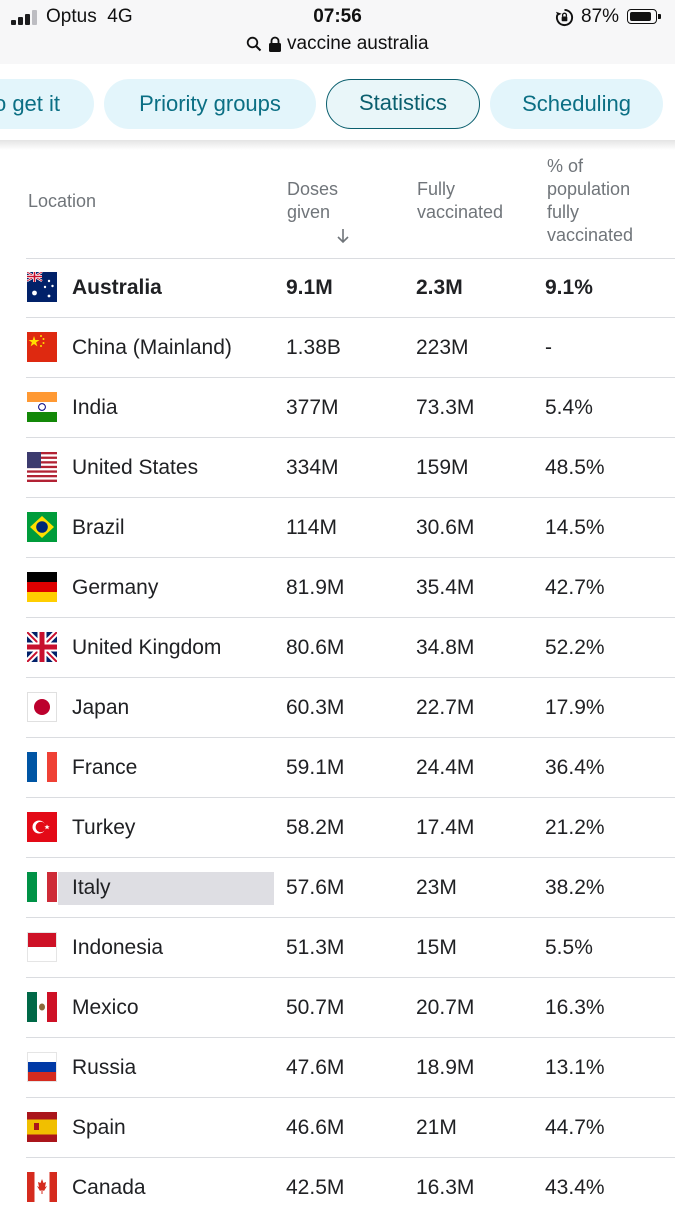 The height and width of the screenshot is (1218, 675). Describe the element at coordinates (576, 104) in the screenshot. I see `chip-scheduling: Scheduling` at that location.